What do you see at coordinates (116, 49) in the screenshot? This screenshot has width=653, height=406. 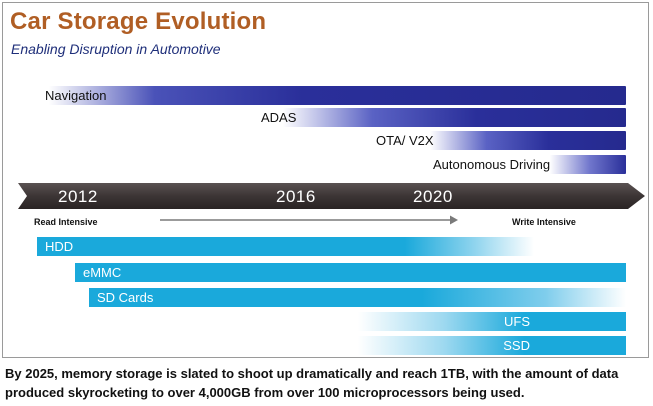 I see `diagram-subtitle: Enabling Disruption in Automotive` at bounding box center [116, 49].